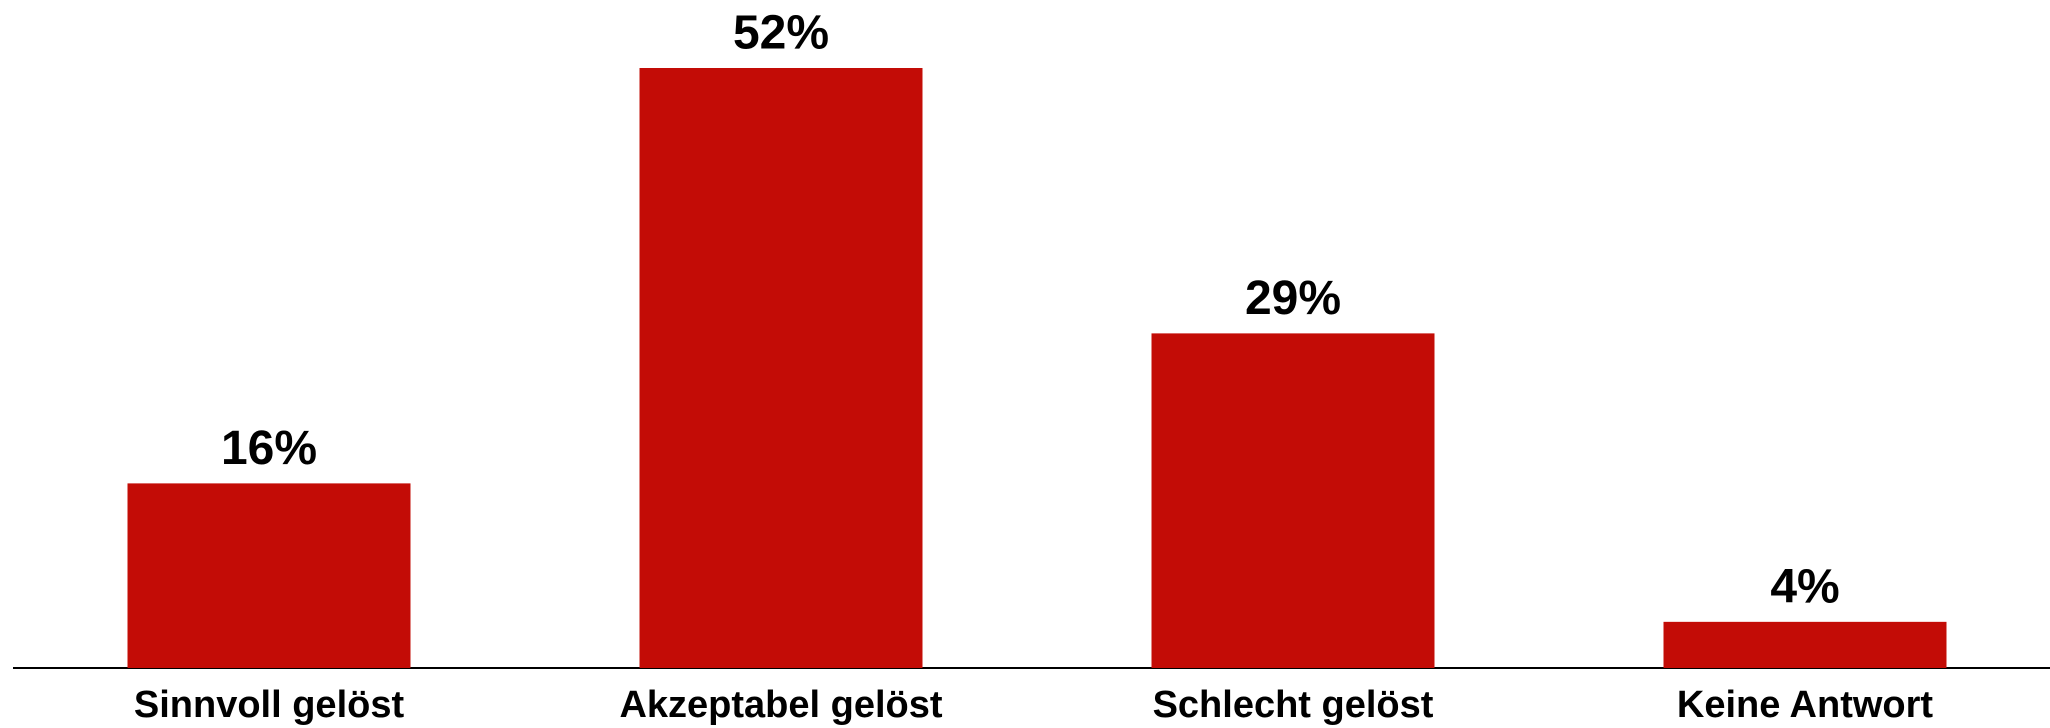 This screenshot has width=2050, height=728. What do you see at coordinates (269, 448) in the screenshot?
I see `value-label: 16%` at bounding box center [269, 448].